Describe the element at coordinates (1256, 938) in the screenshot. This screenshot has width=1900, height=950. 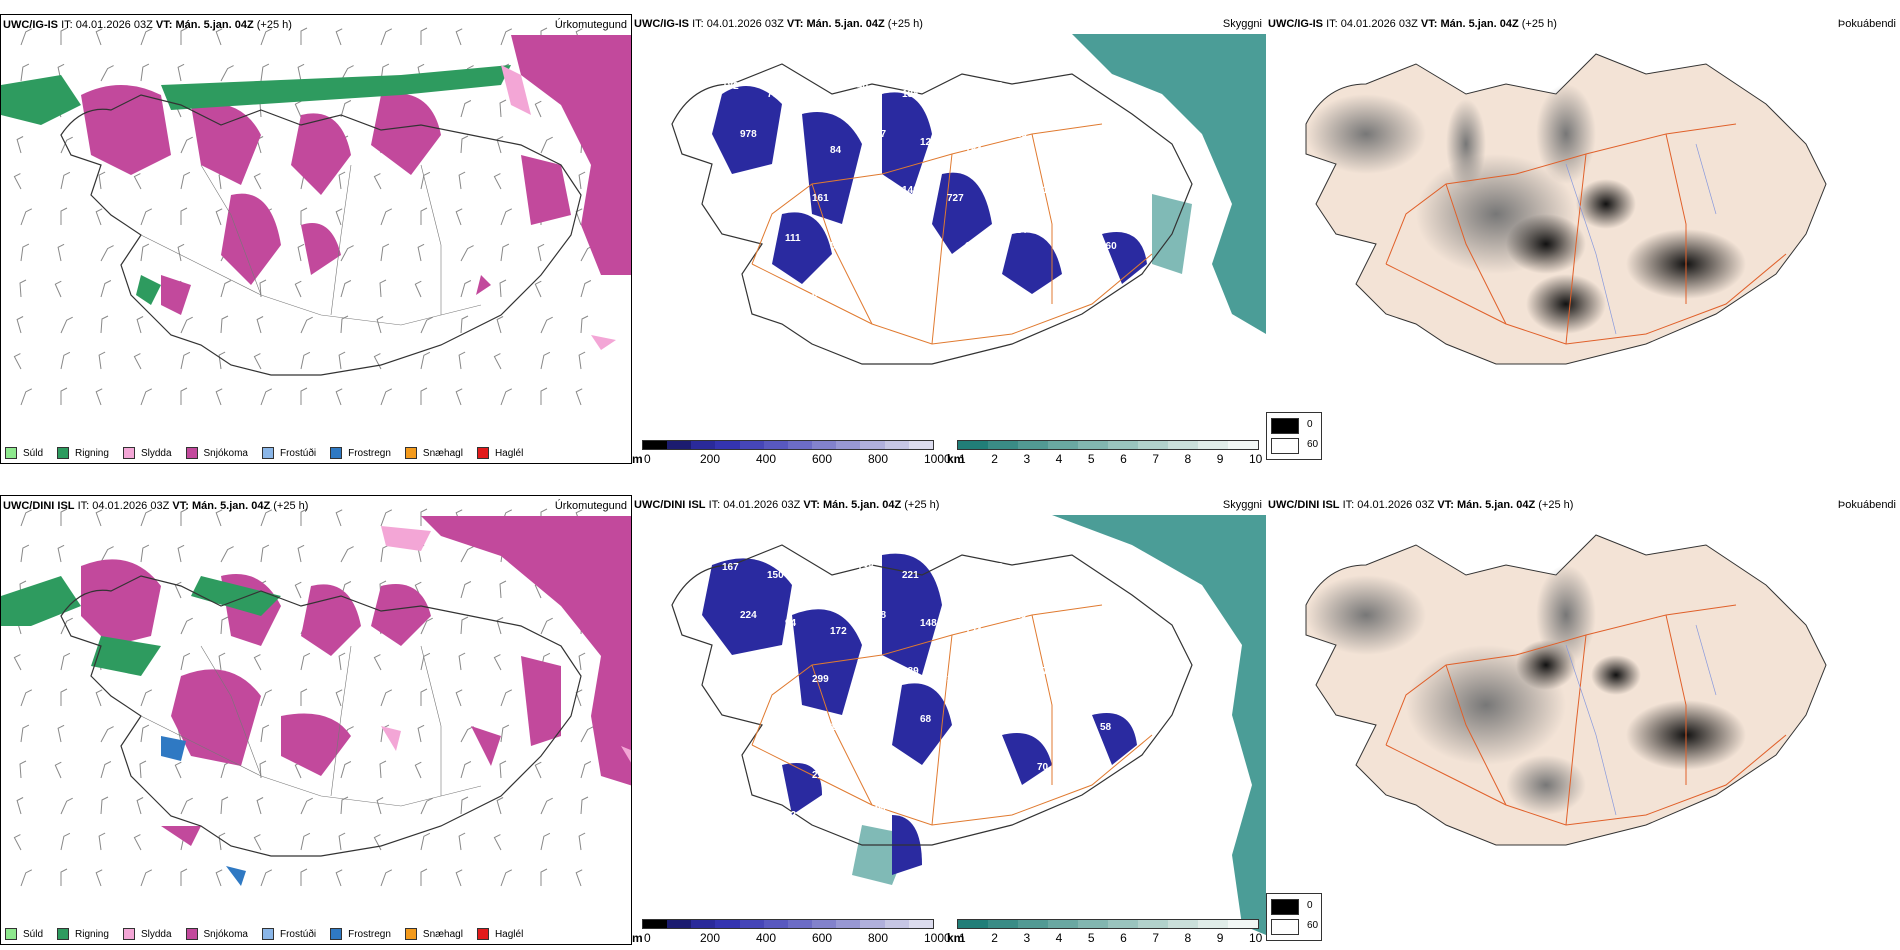
I see `colorbar-tick: 10` at that location.